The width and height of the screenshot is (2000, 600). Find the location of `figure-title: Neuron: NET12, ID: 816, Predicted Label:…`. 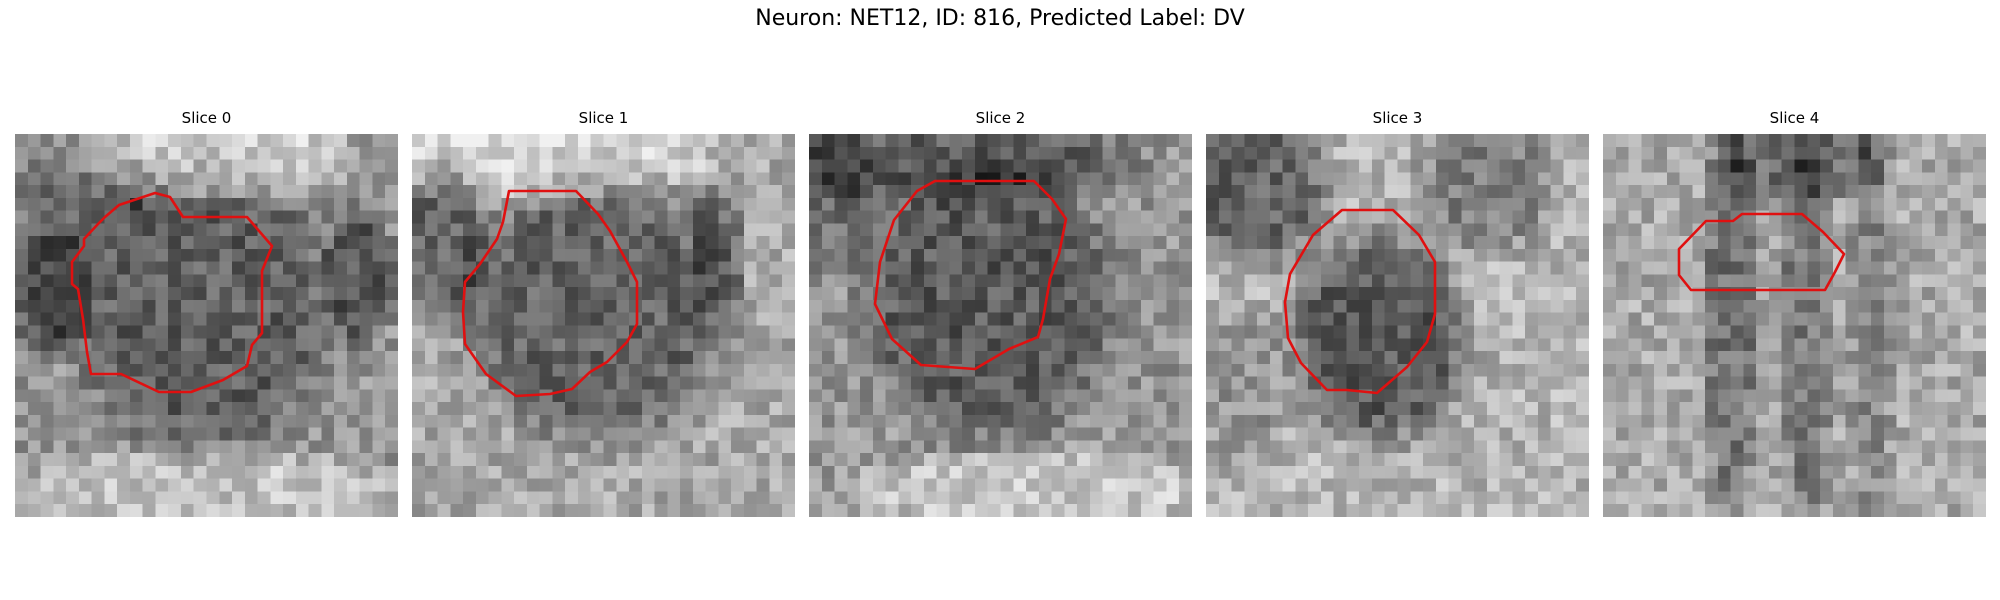

figure-title: Neuron: NET12, ID: 816, Predicted Label:… is located at coordinates (1000, 18).